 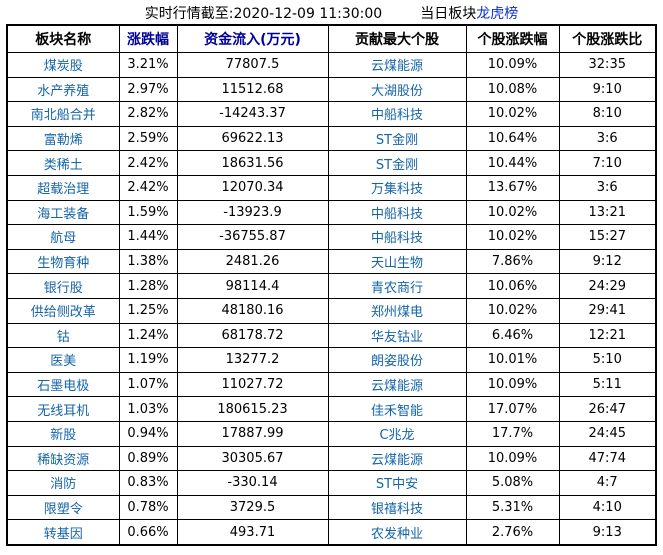 I want to click on title-bar: 实时行情截至:2020-12-09 11:30:00 当日板块龙虎榜, so click(x=331, y=11).